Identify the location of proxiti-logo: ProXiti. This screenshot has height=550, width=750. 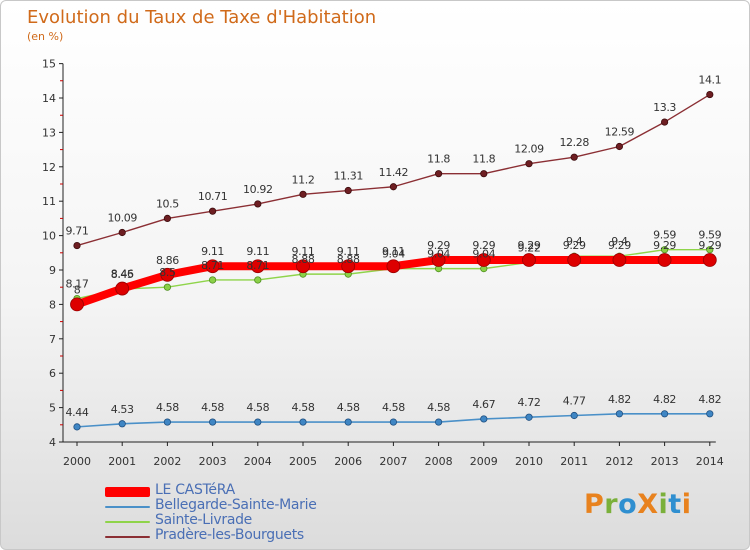
(637, 504).